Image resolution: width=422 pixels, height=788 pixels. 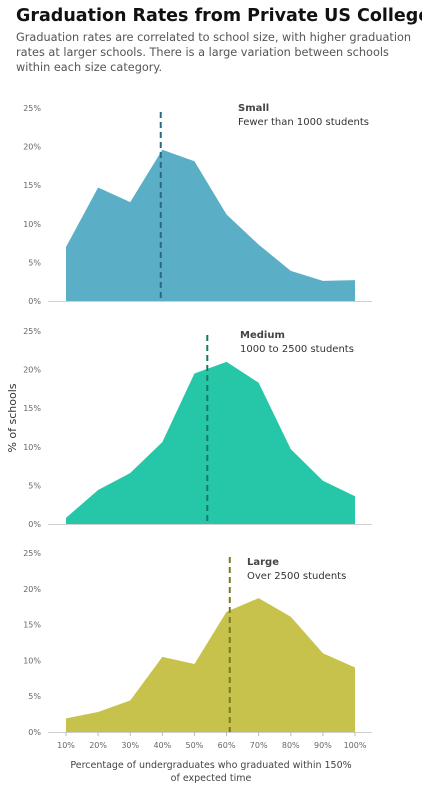 I want to click on x-tick-label: 40%, so click(x=162, y=745).